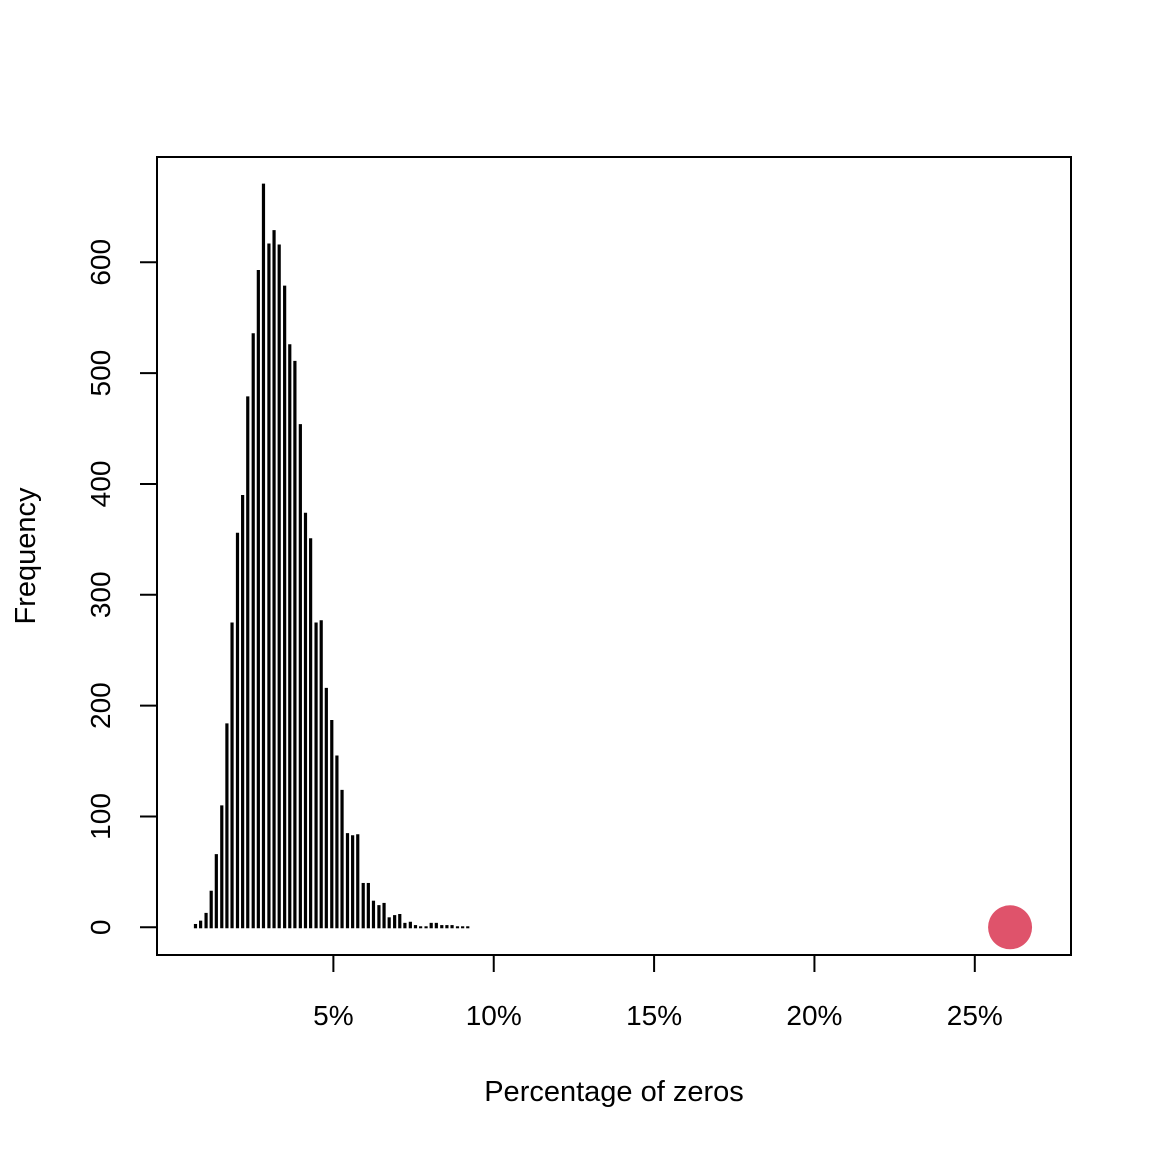 Image resolution: width=1152 pixels, height=1152 pixels. I want to click on x-axis-title: Percentage of zeros, so click(614, 1092).